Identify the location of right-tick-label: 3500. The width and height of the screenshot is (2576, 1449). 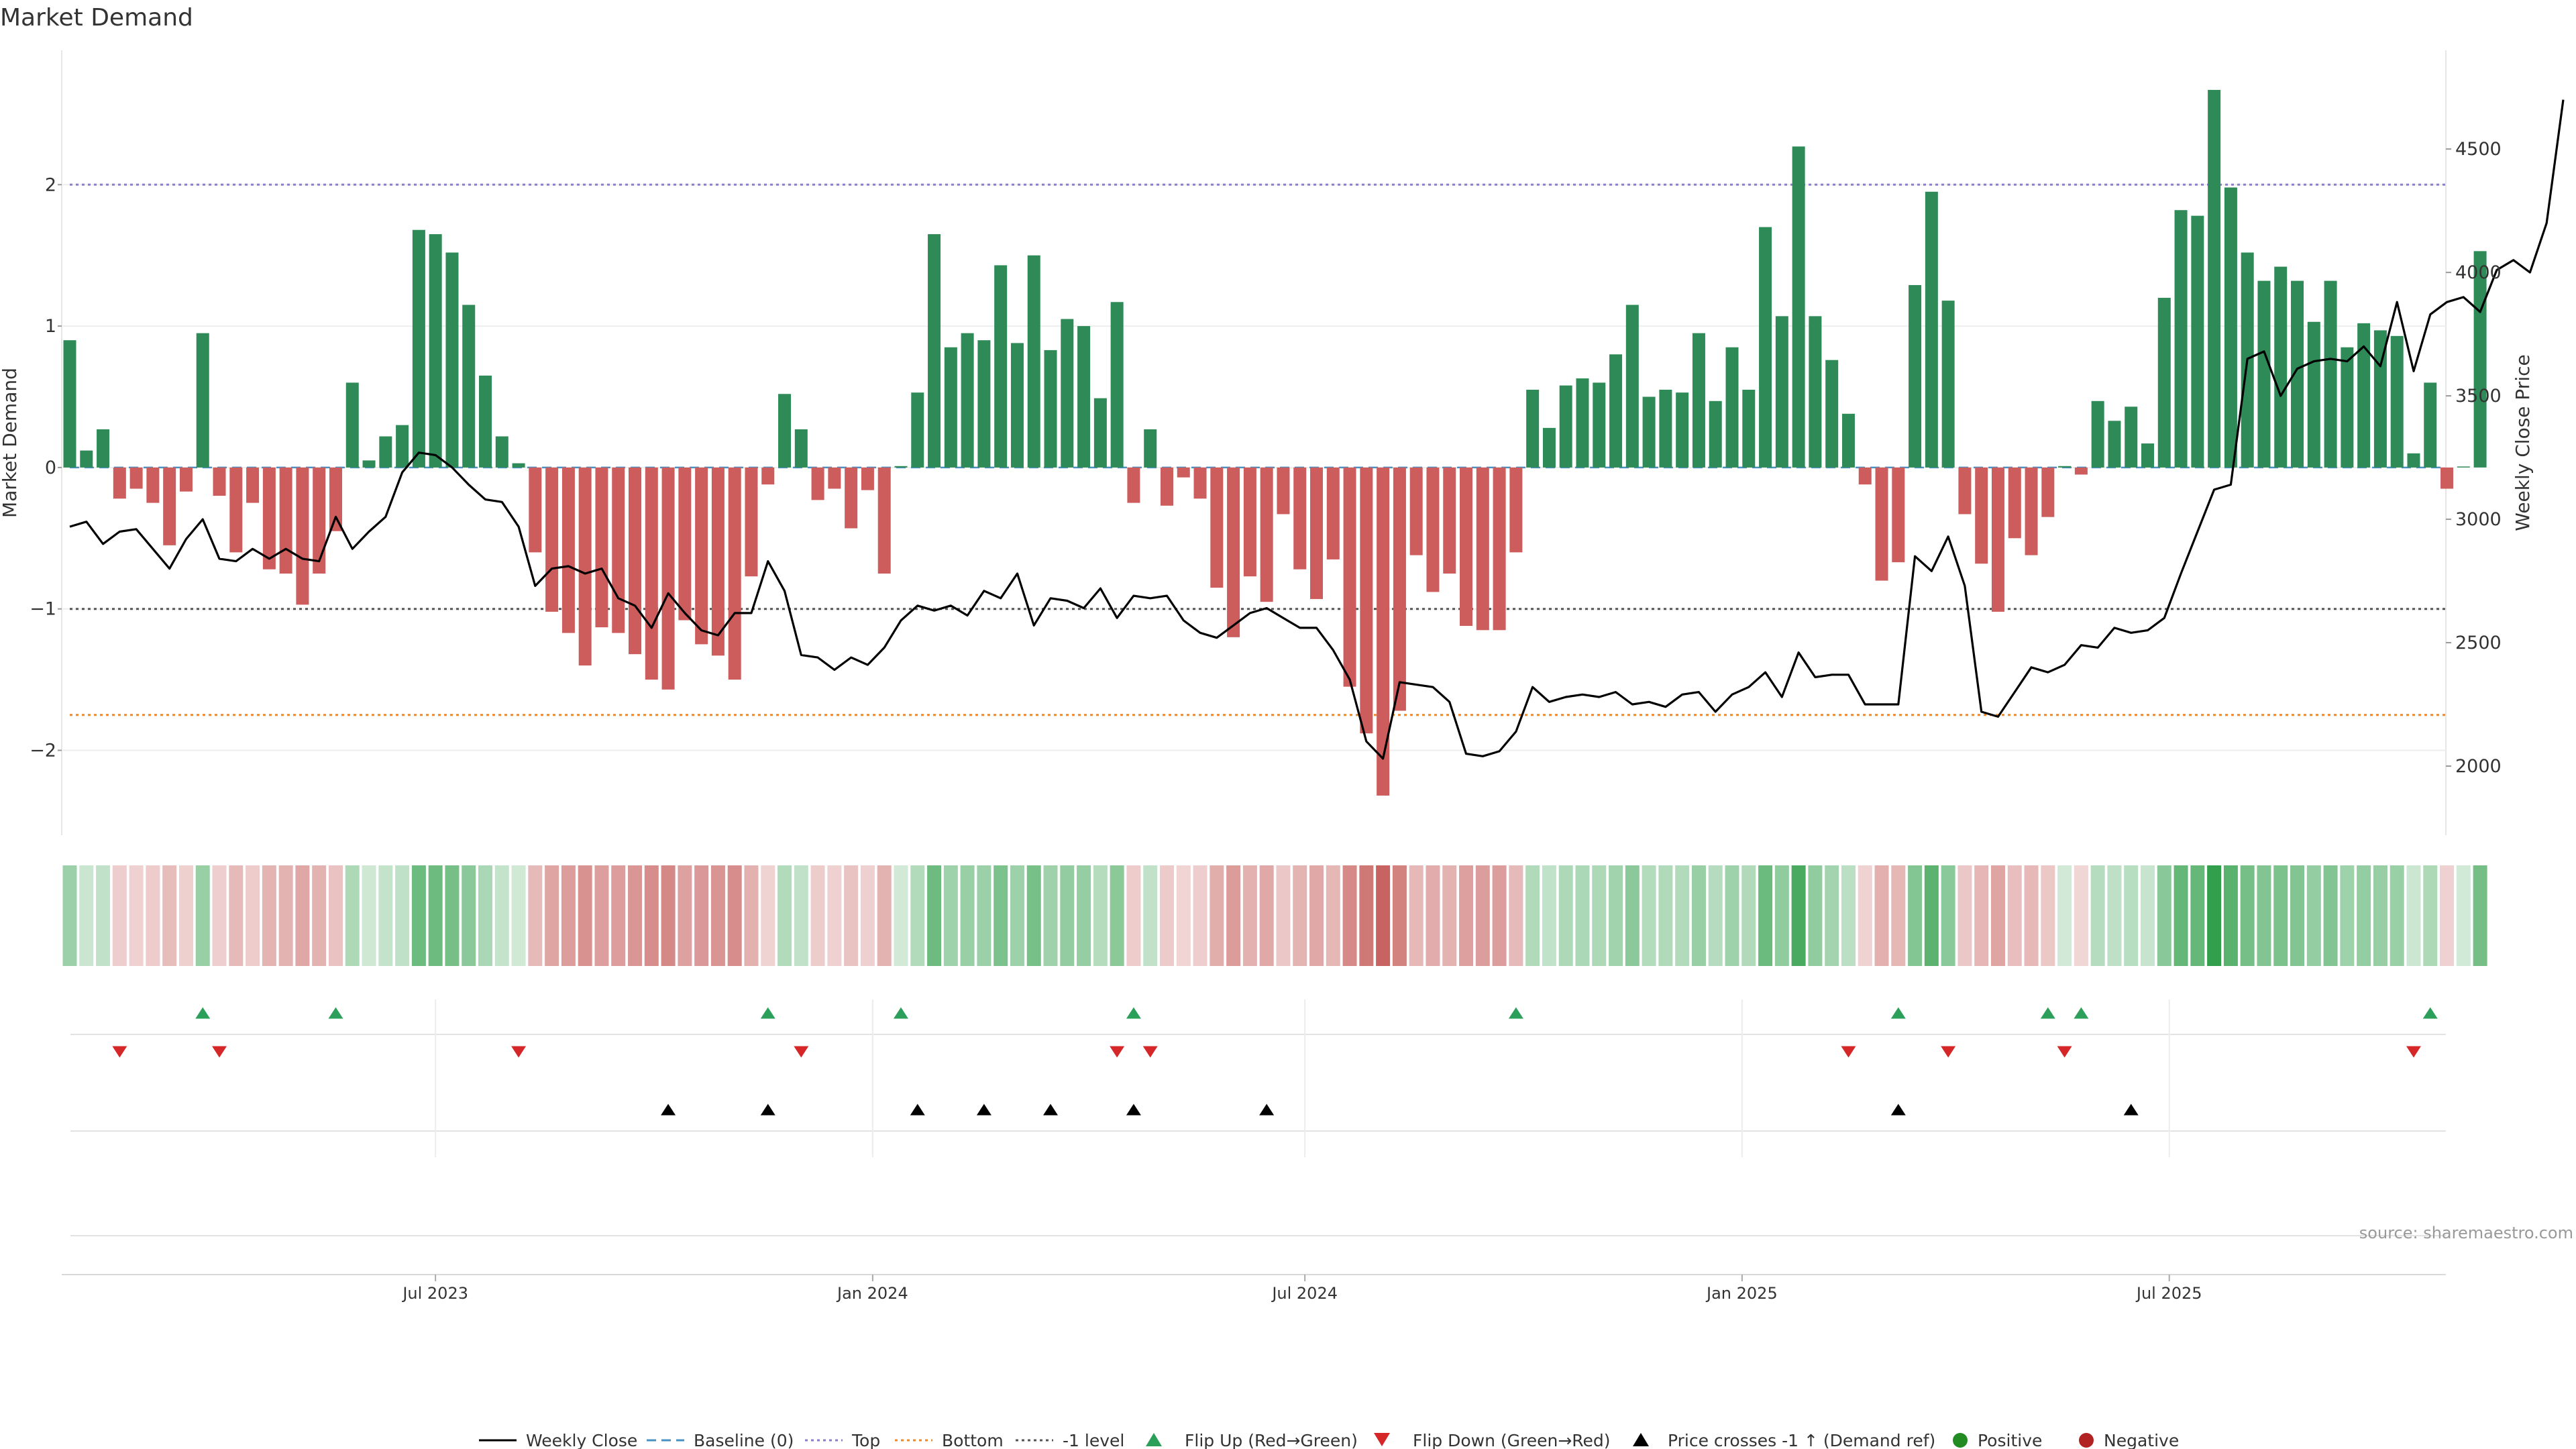
(2478, 396).